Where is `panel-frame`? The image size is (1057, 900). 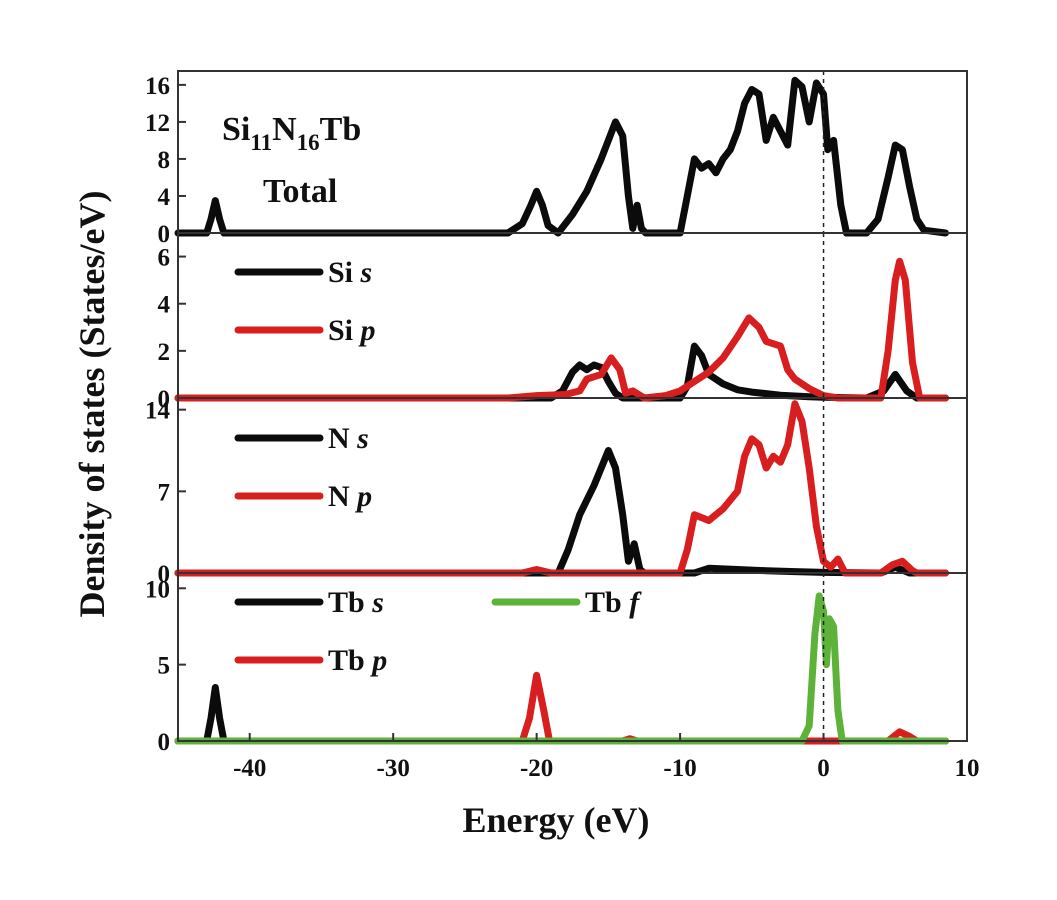 panel-frame is located at coordinates (572, 657).